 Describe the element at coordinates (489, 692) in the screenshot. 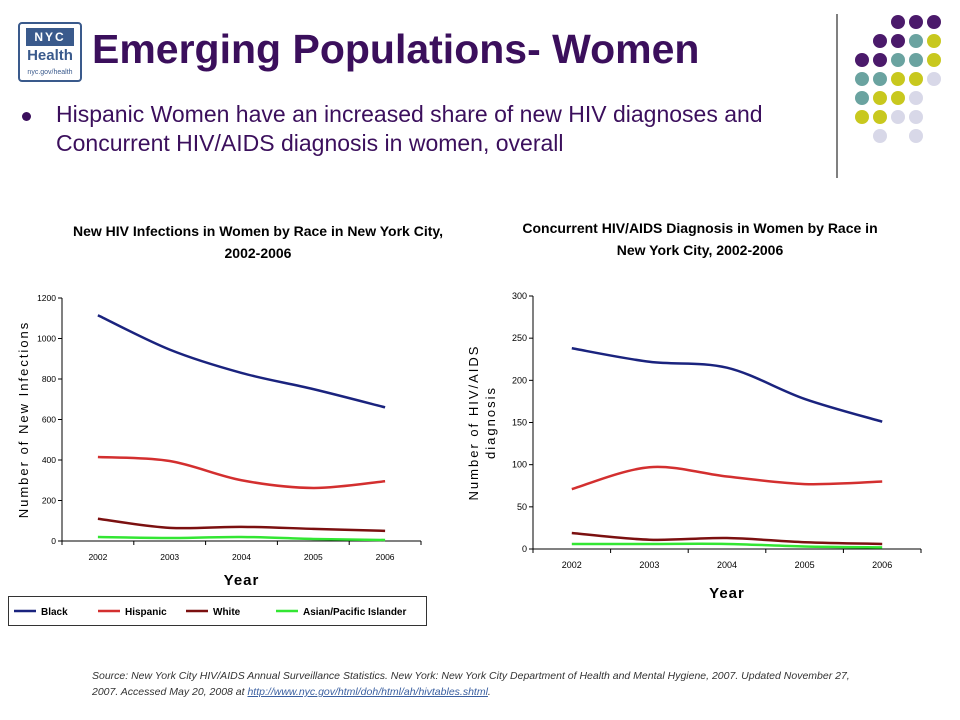

I see `source-end: .` at that location.